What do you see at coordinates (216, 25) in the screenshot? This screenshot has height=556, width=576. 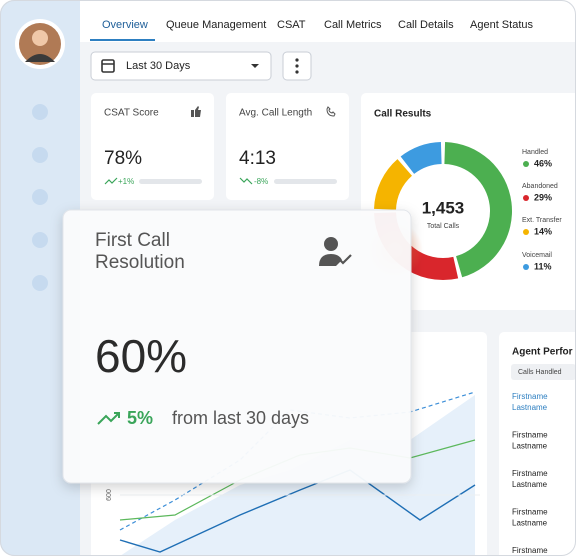 I see `tab: Queue Management` at bounding box center [216, 25].